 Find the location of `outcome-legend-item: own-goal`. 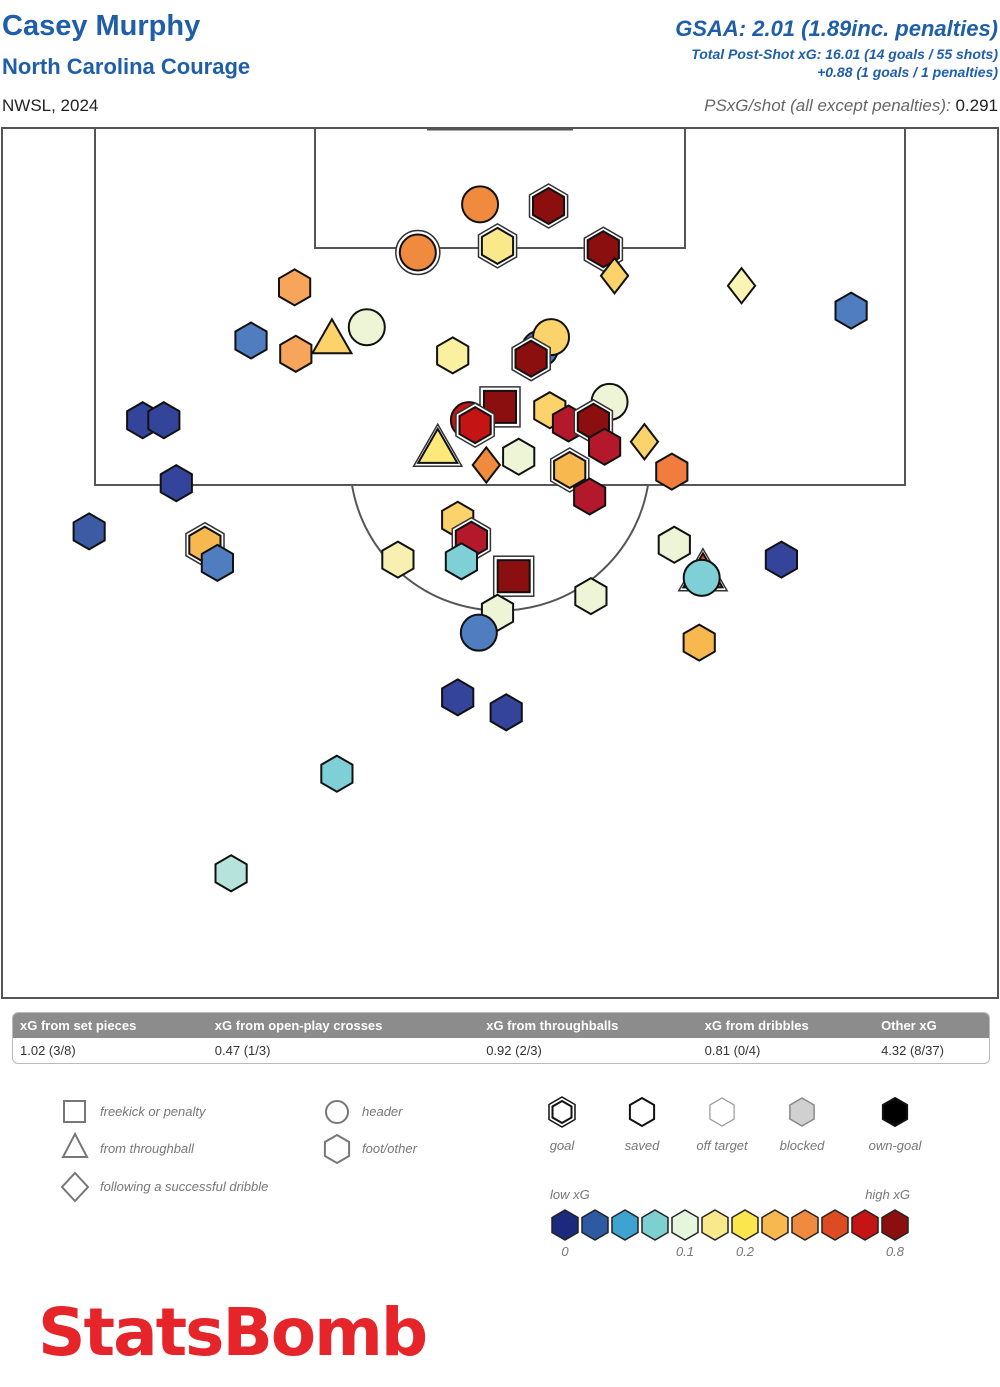

outcome-legend-item: own-goal is located at coordinates (896, 1124).